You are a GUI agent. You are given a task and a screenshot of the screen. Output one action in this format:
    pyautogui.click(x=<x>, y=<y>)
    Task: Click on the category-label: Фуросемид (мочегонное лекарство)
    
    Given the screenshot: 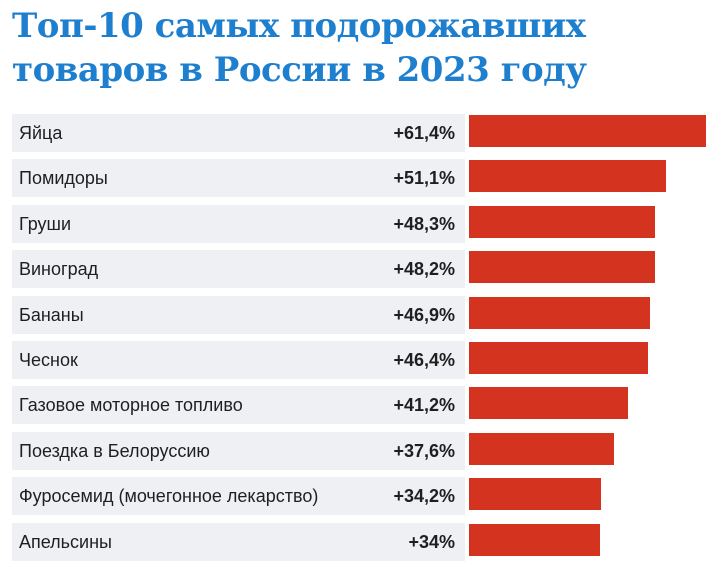 What is the action you would take?
    pyautogui.click(x=169, y=496)
    